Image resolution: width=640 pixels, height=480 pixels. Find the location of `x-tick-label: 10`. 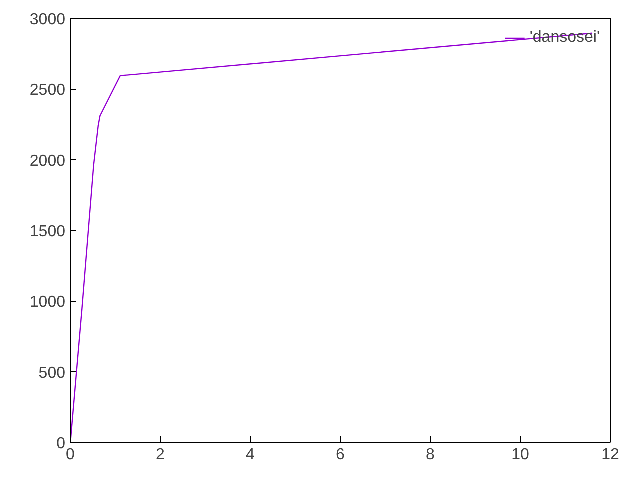

x-tick-label: 10 is located at coordinates (521, 455).